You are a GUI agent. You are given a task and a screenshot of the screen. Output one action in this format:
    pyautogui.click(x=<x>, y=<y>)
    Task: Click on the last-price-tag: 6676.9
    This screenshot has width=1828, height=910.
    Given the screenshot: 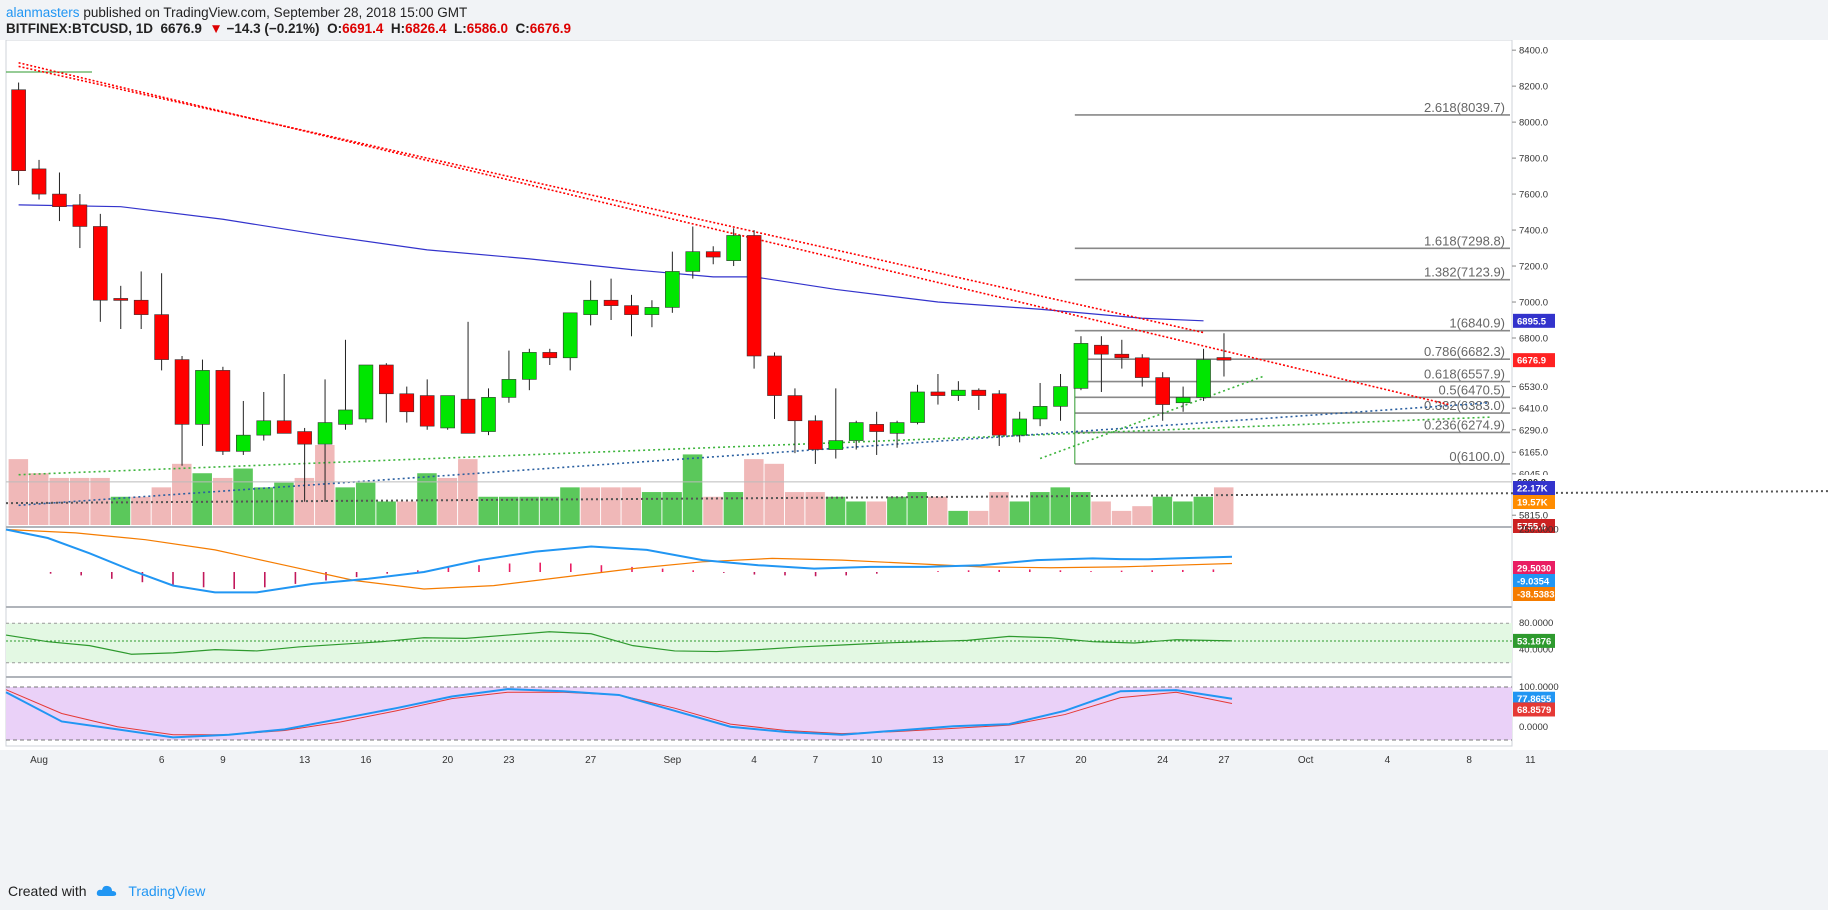 What is the action you would take?
    pyautogui.click(x=1531, y=361)
    